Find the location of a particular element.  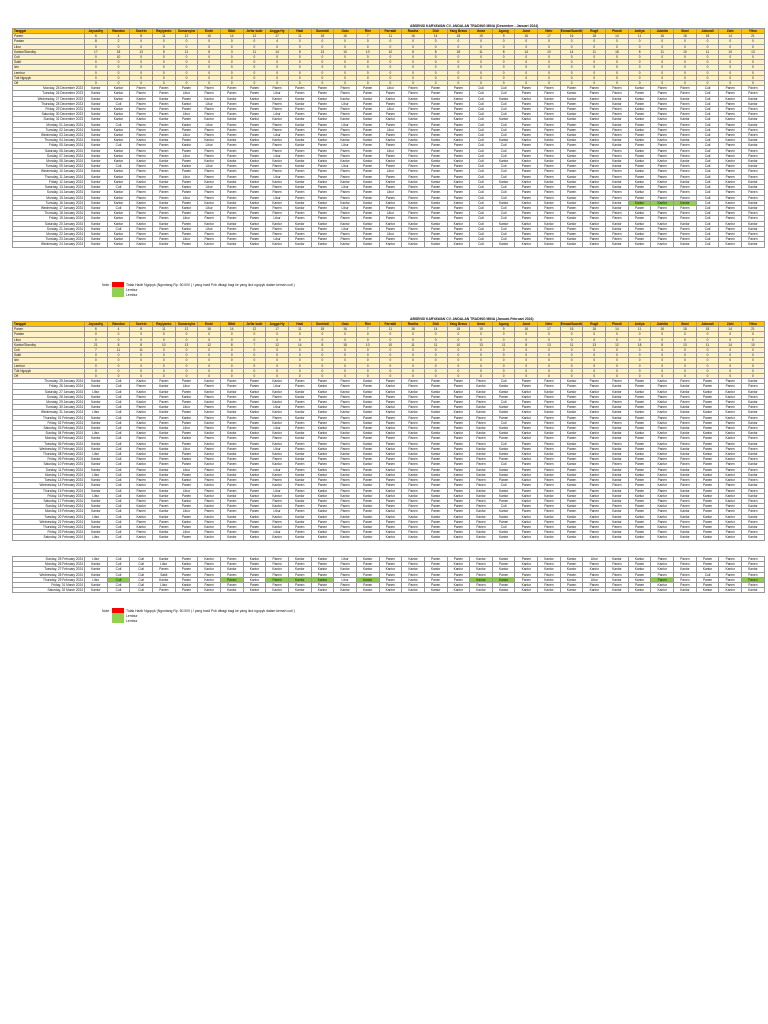

date-cell: Wednesday, 31 January 2024 is located at coordinates (48, 412).